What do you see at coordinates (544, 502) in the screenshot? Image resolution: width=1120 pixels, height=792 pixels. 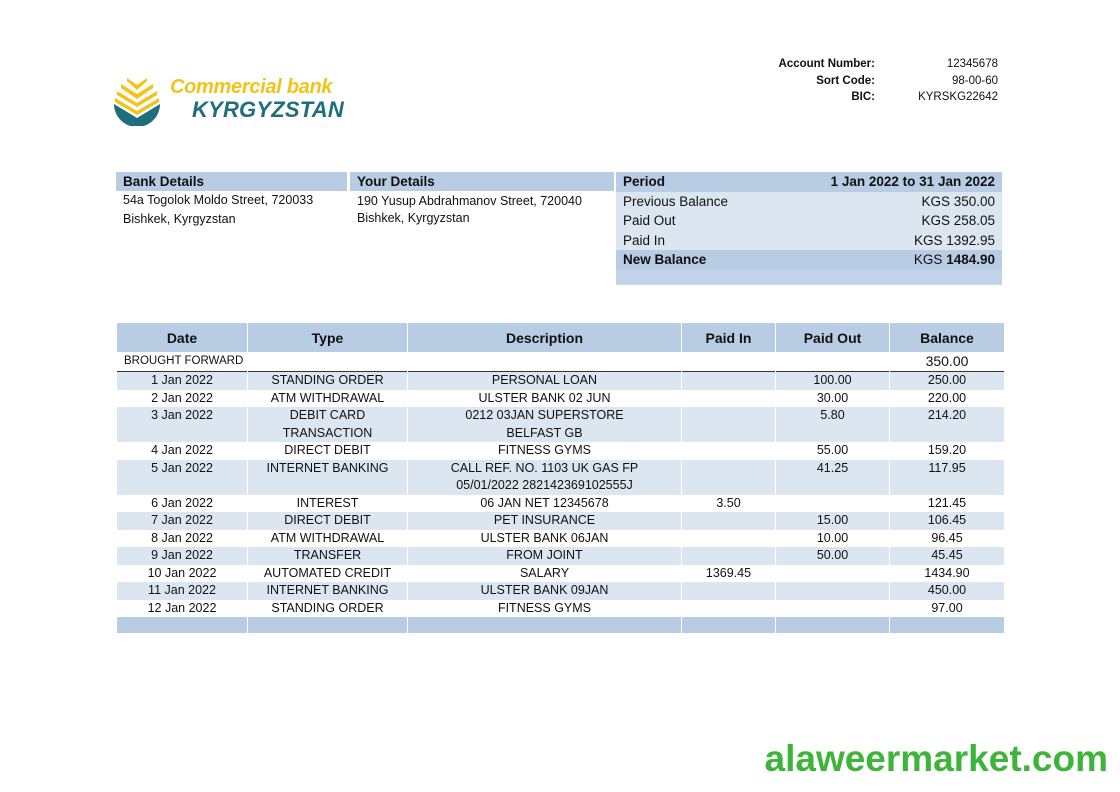 I see `cell-description: 06 JAN NET 12345678` at bounding box center [544, 502].